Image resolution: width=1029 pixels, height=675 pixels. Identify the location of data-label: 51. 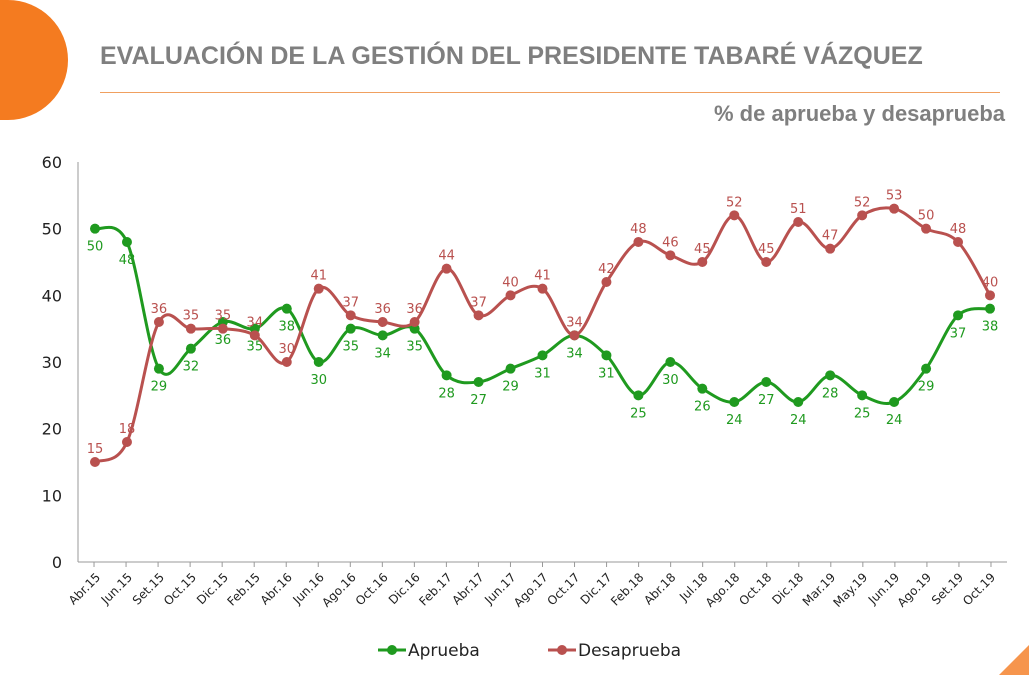
(798, 209).